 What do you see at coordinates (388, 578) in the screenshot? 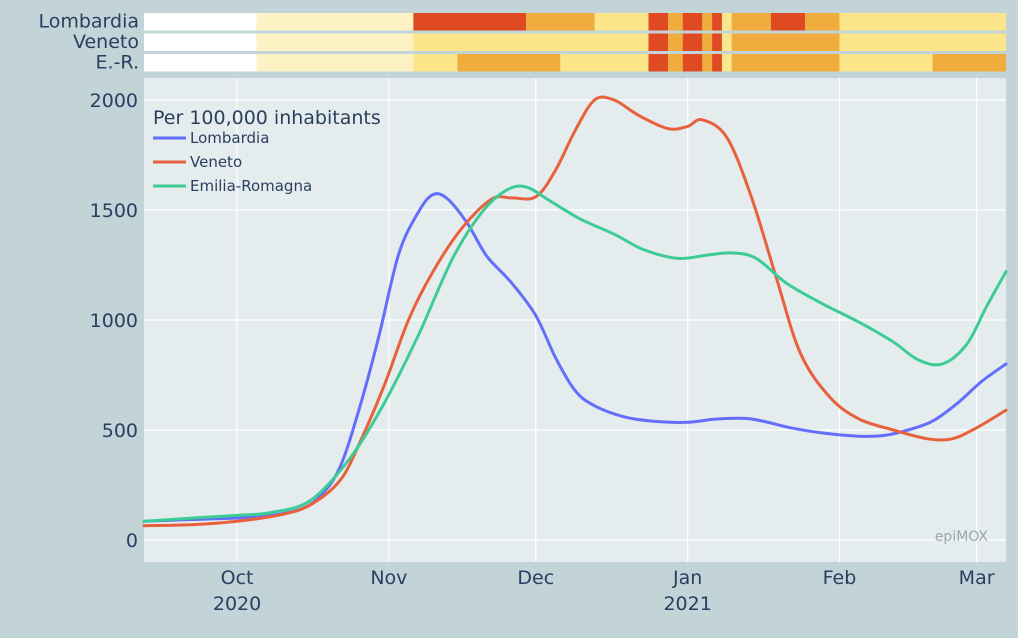
I see `x-tick-label: Nov` at bounding box center [388, 578].